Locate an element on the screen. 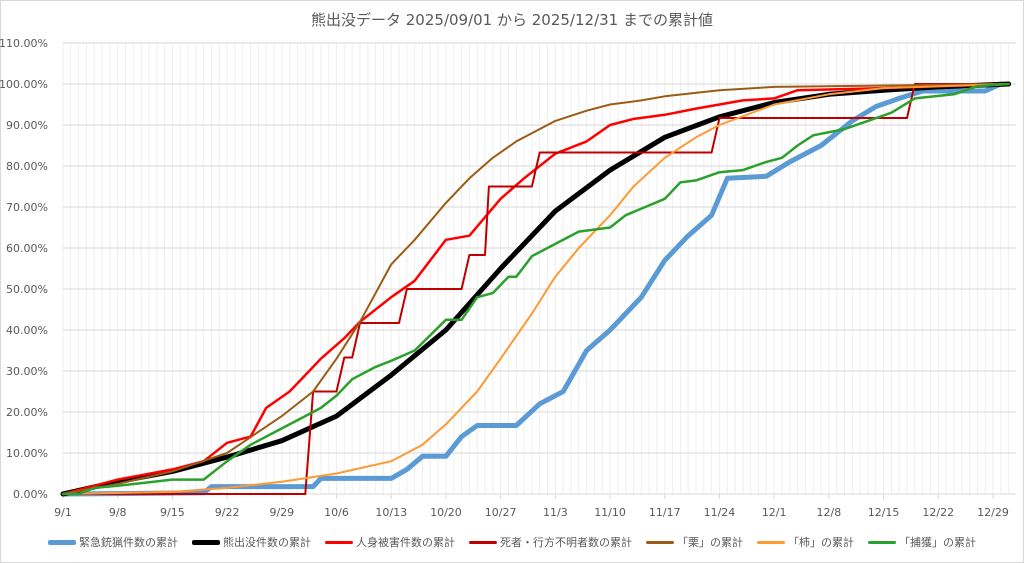 This screenshot has width=1024, height=563. x-tick-label: 10/27 is located at coordinates (501, 512).